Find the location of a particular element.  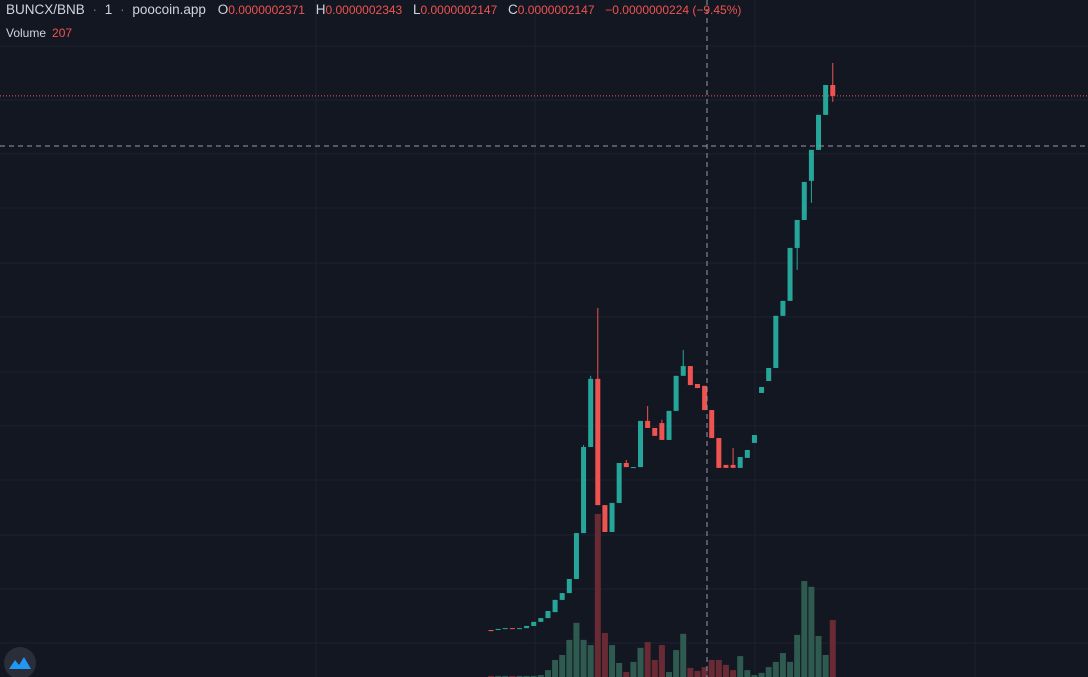

symbol: BUNCX/BNB is located at coordinates (45, 9).